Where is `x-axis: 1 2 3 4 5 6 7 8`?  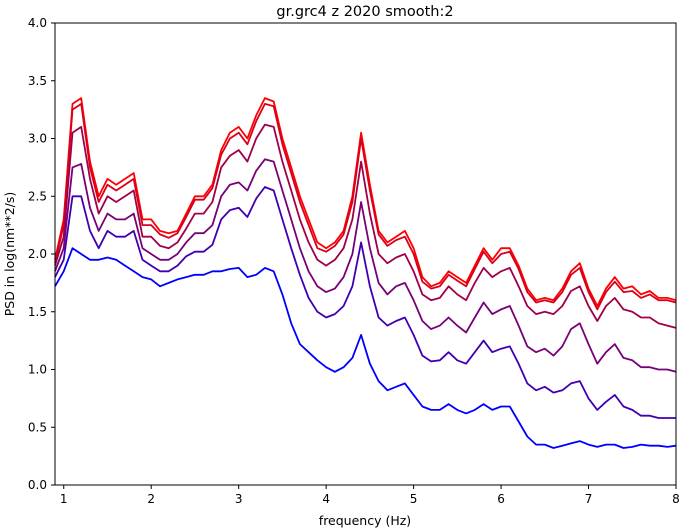 x-axis: 1 2 3 4 5 6 7 8 is located at coordinates (370, 495).